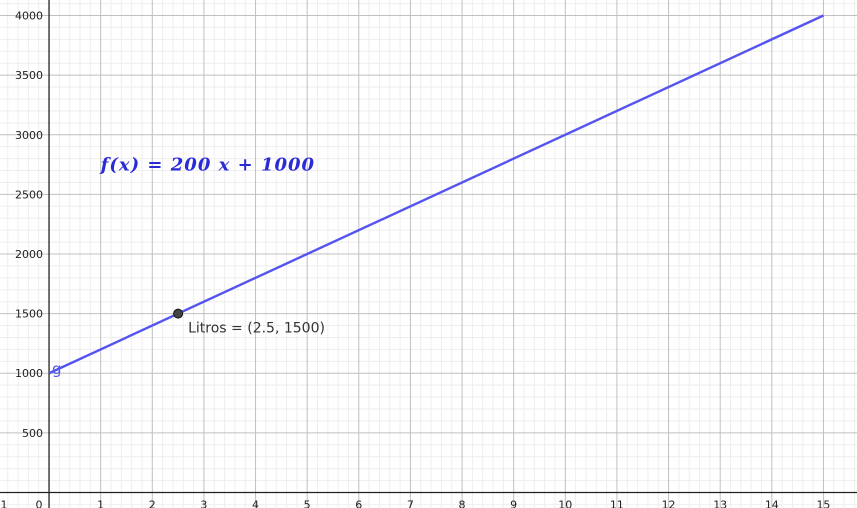  I want to click on x-tick-label: 8, so click(462, 503).